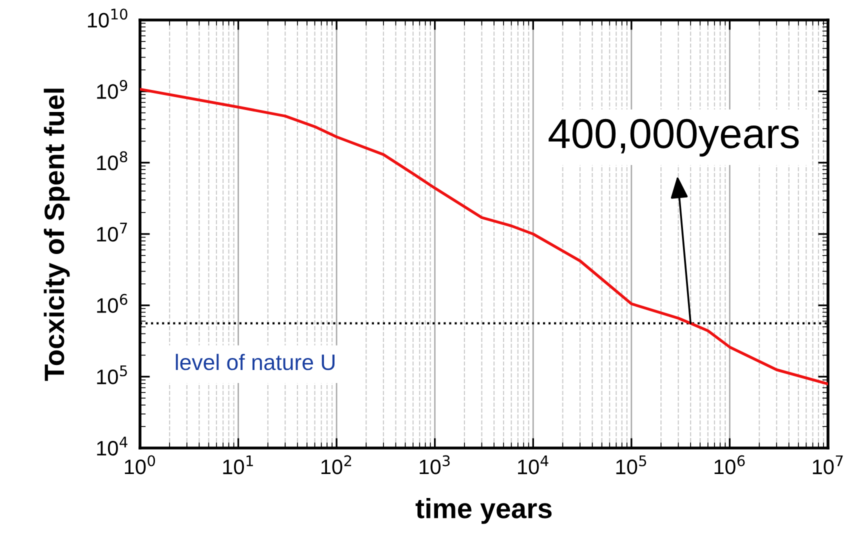 Image resolution: width=866 pixels, height=550 pixels. What do you see at coordinates (435, 464) in the screenshot?
I see `x-tick-label: 10$^{3}$` at bounding box center [435, 464].